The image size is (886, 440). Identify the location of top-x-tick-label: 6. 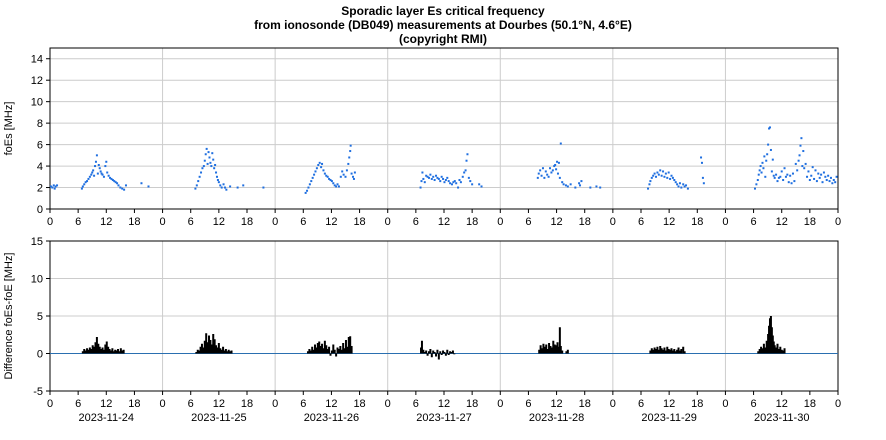
(78, 222).